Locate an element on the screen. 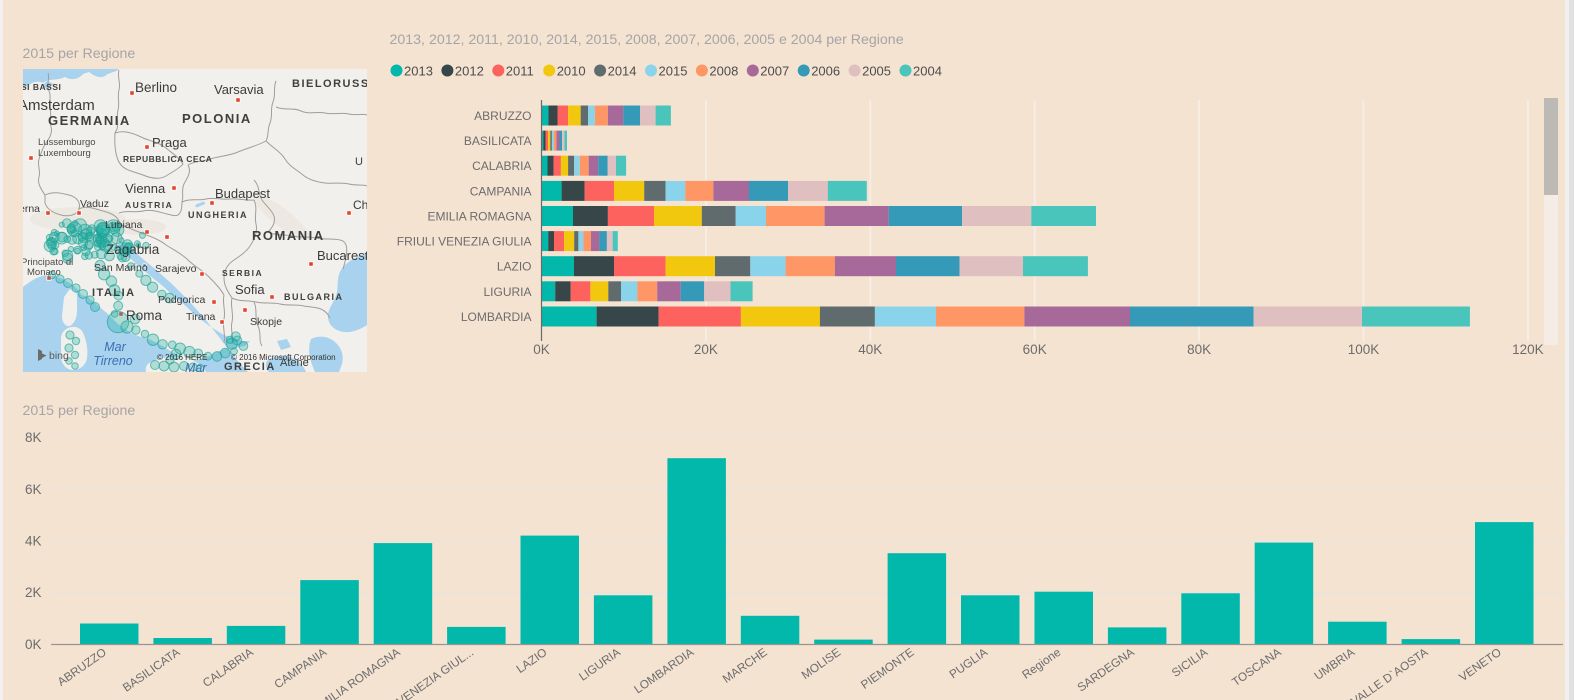 The width and height of the screenshot is (1574, 700). svg-text: © 2016 Microsoft Corporation is located at coordinates (283, 357).